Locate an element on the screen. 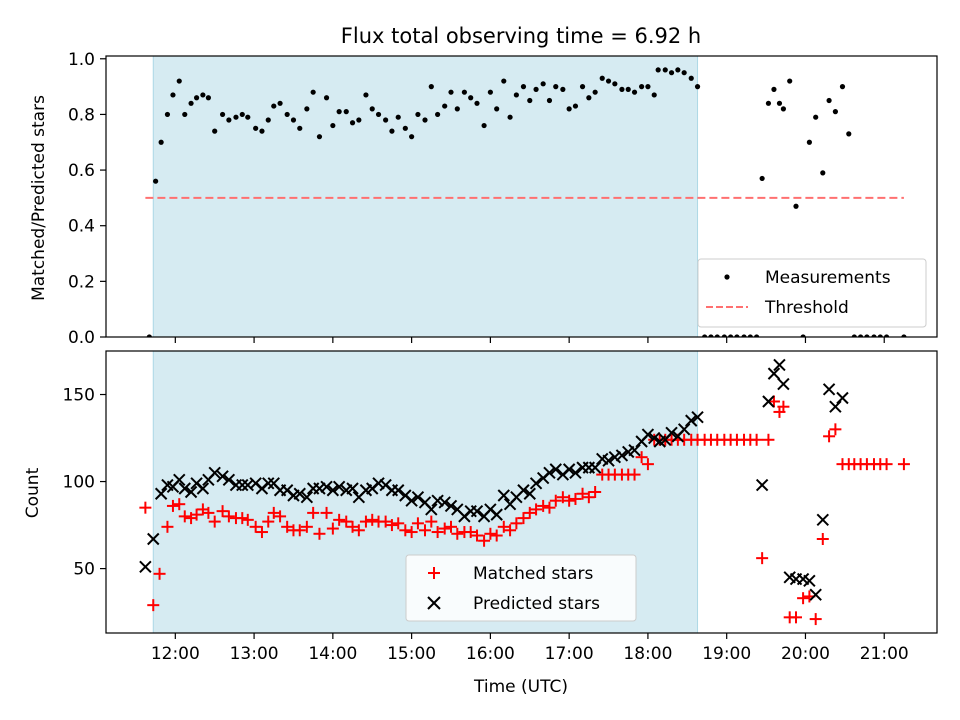 Image resolution: width=960 pixels, height=720 pixels. chart-title: Flux total observing time = 6.92 h is located at coordinates (521, 36).